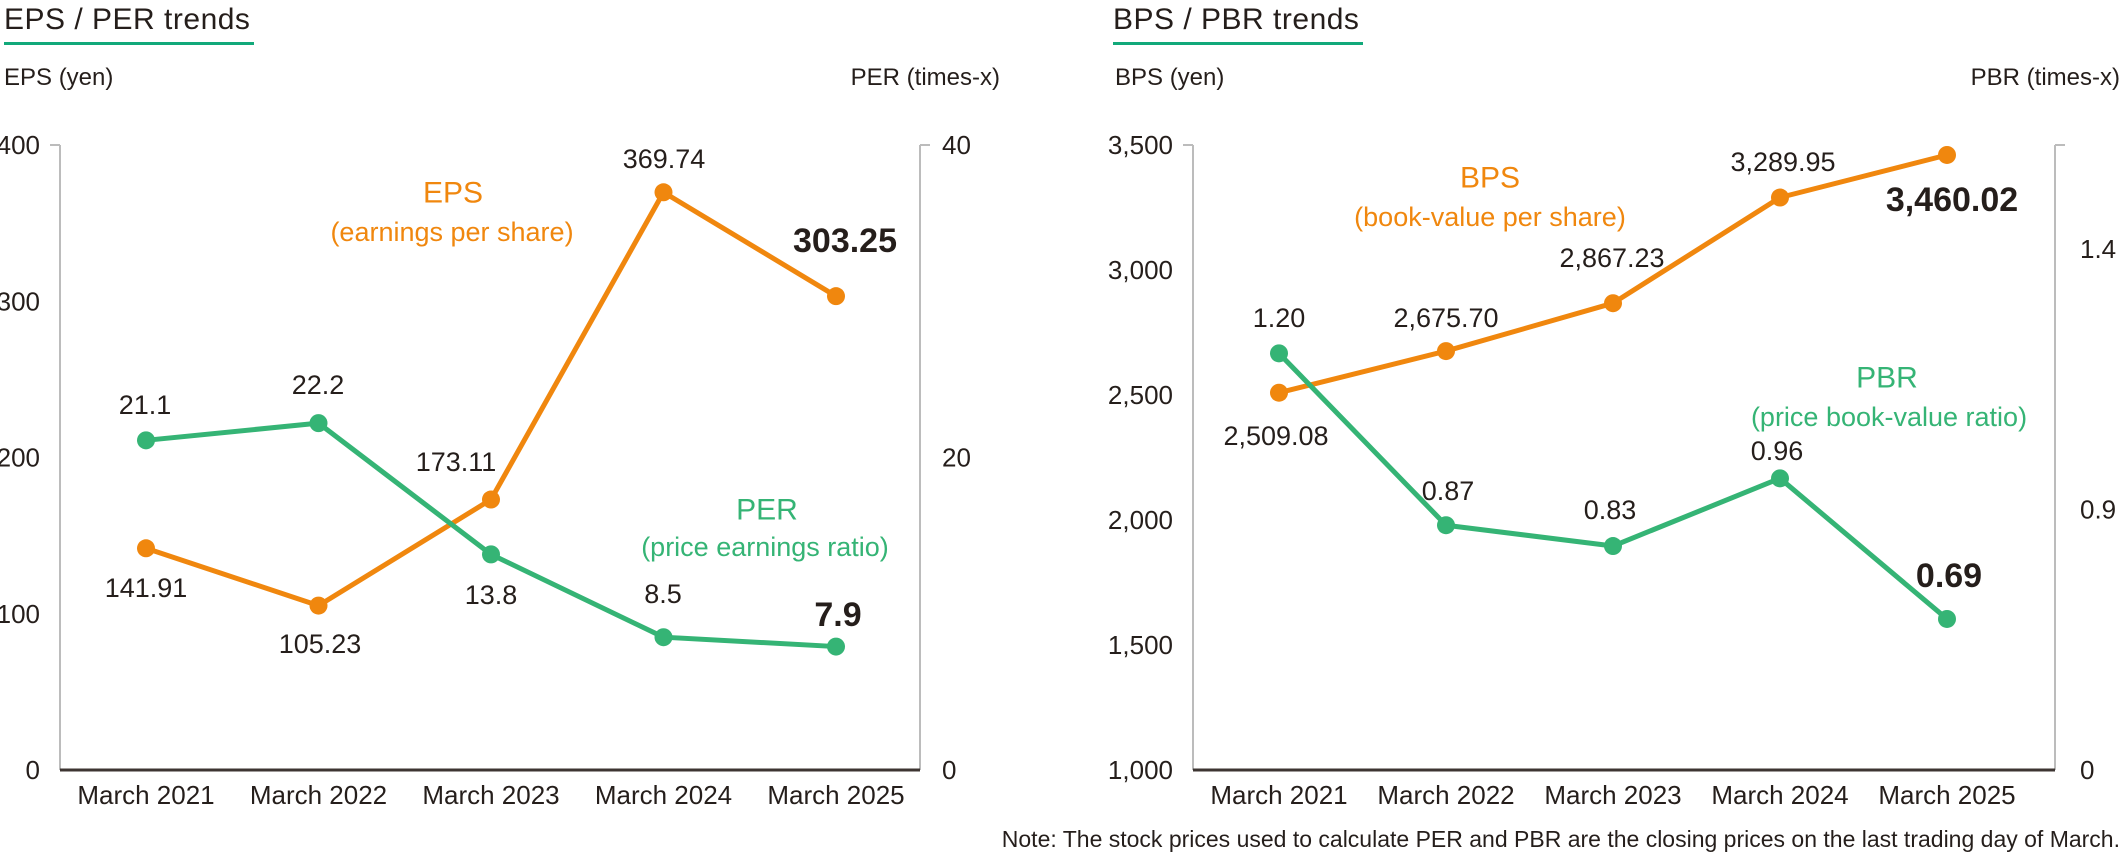 The image size is (2122, 857). I want to click on bps-pbr-pbr-series-label: PBR, so click(1887, 378).